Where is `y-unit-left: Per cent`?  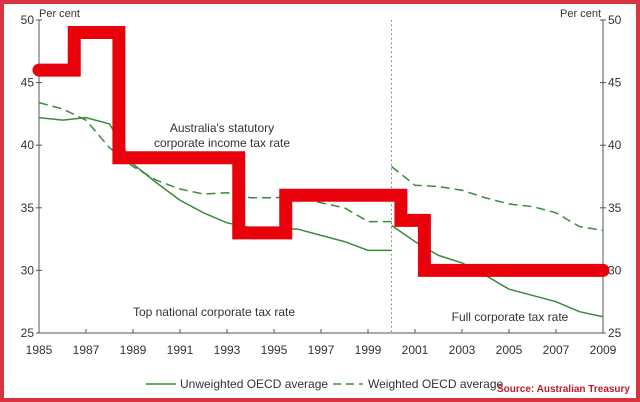
y-unit-left: Per cent is located at coordinates (59, 14).